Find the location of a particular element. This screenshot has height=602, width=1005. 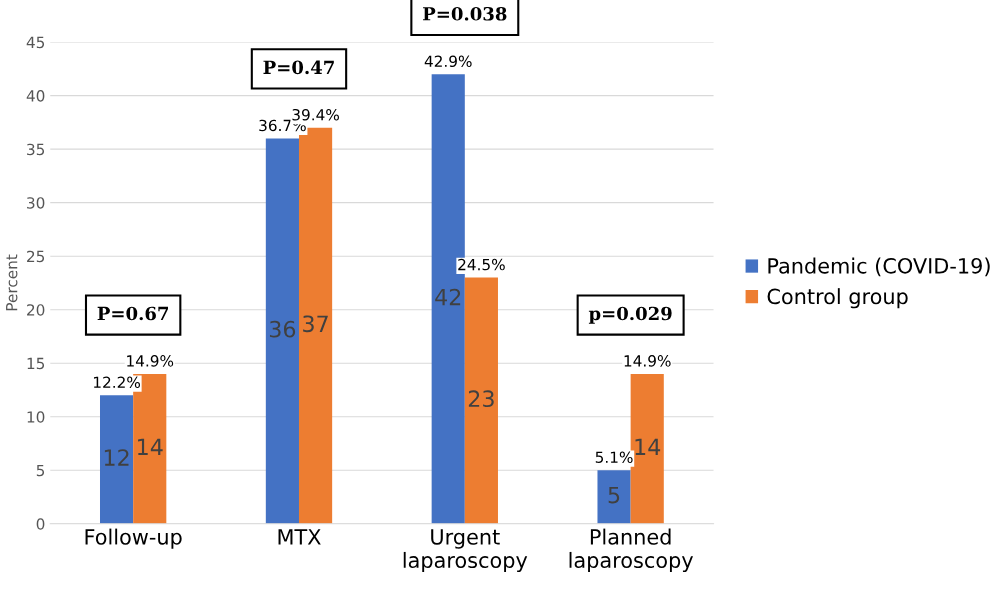

data-label: 42 is located at coordinates (448, 297).